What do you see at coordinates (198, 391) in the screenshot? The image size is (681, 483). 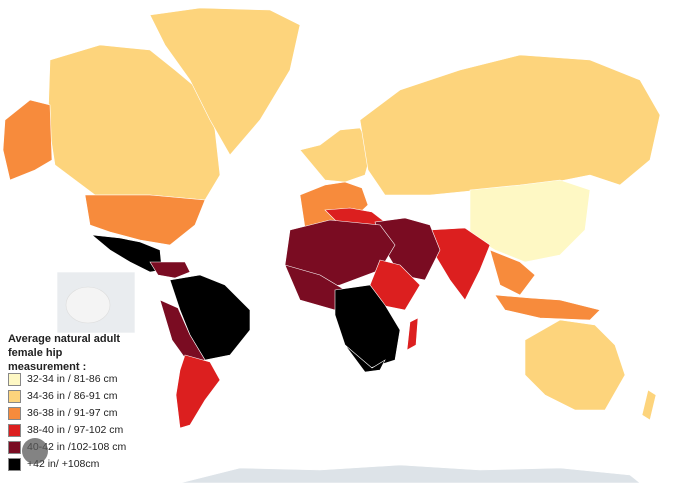 I see `chile-argentina` at bounding box center [198, 391].